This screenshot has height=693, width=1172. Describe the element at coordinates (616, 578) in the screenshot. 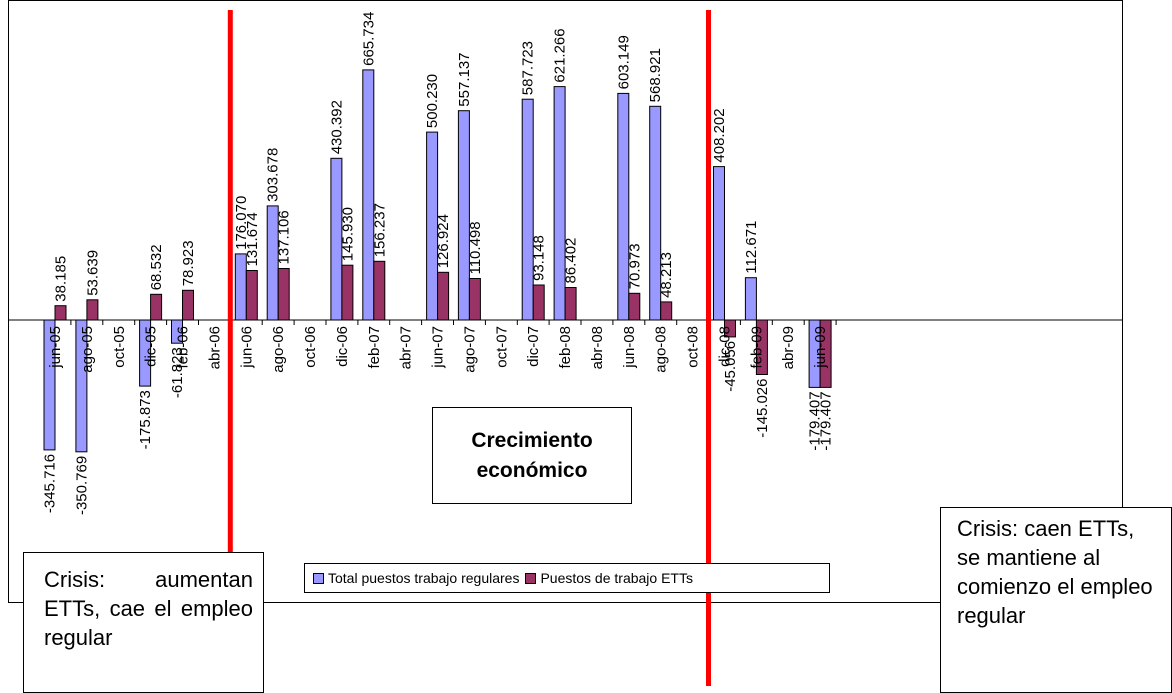

I see `legend-label-ett: Puestos de trabajo ETTs` at that location.